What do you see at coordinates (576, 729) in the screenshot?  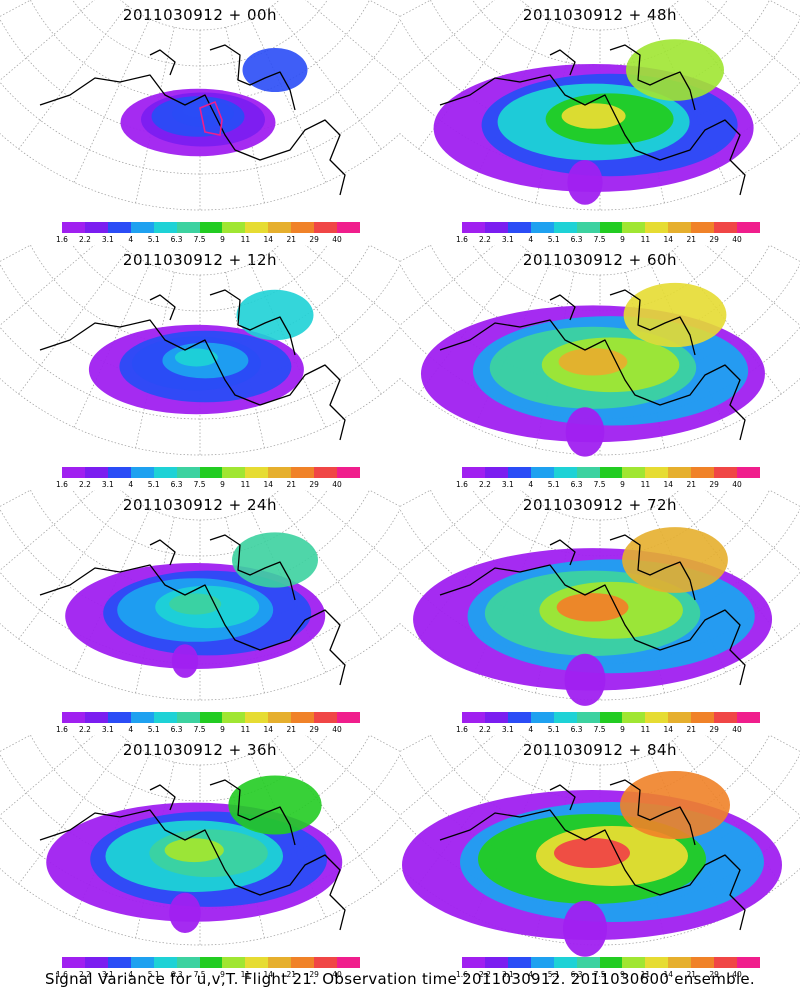 I see `colorbar-tick-label: 6.3` at bounding box center [576, 729].